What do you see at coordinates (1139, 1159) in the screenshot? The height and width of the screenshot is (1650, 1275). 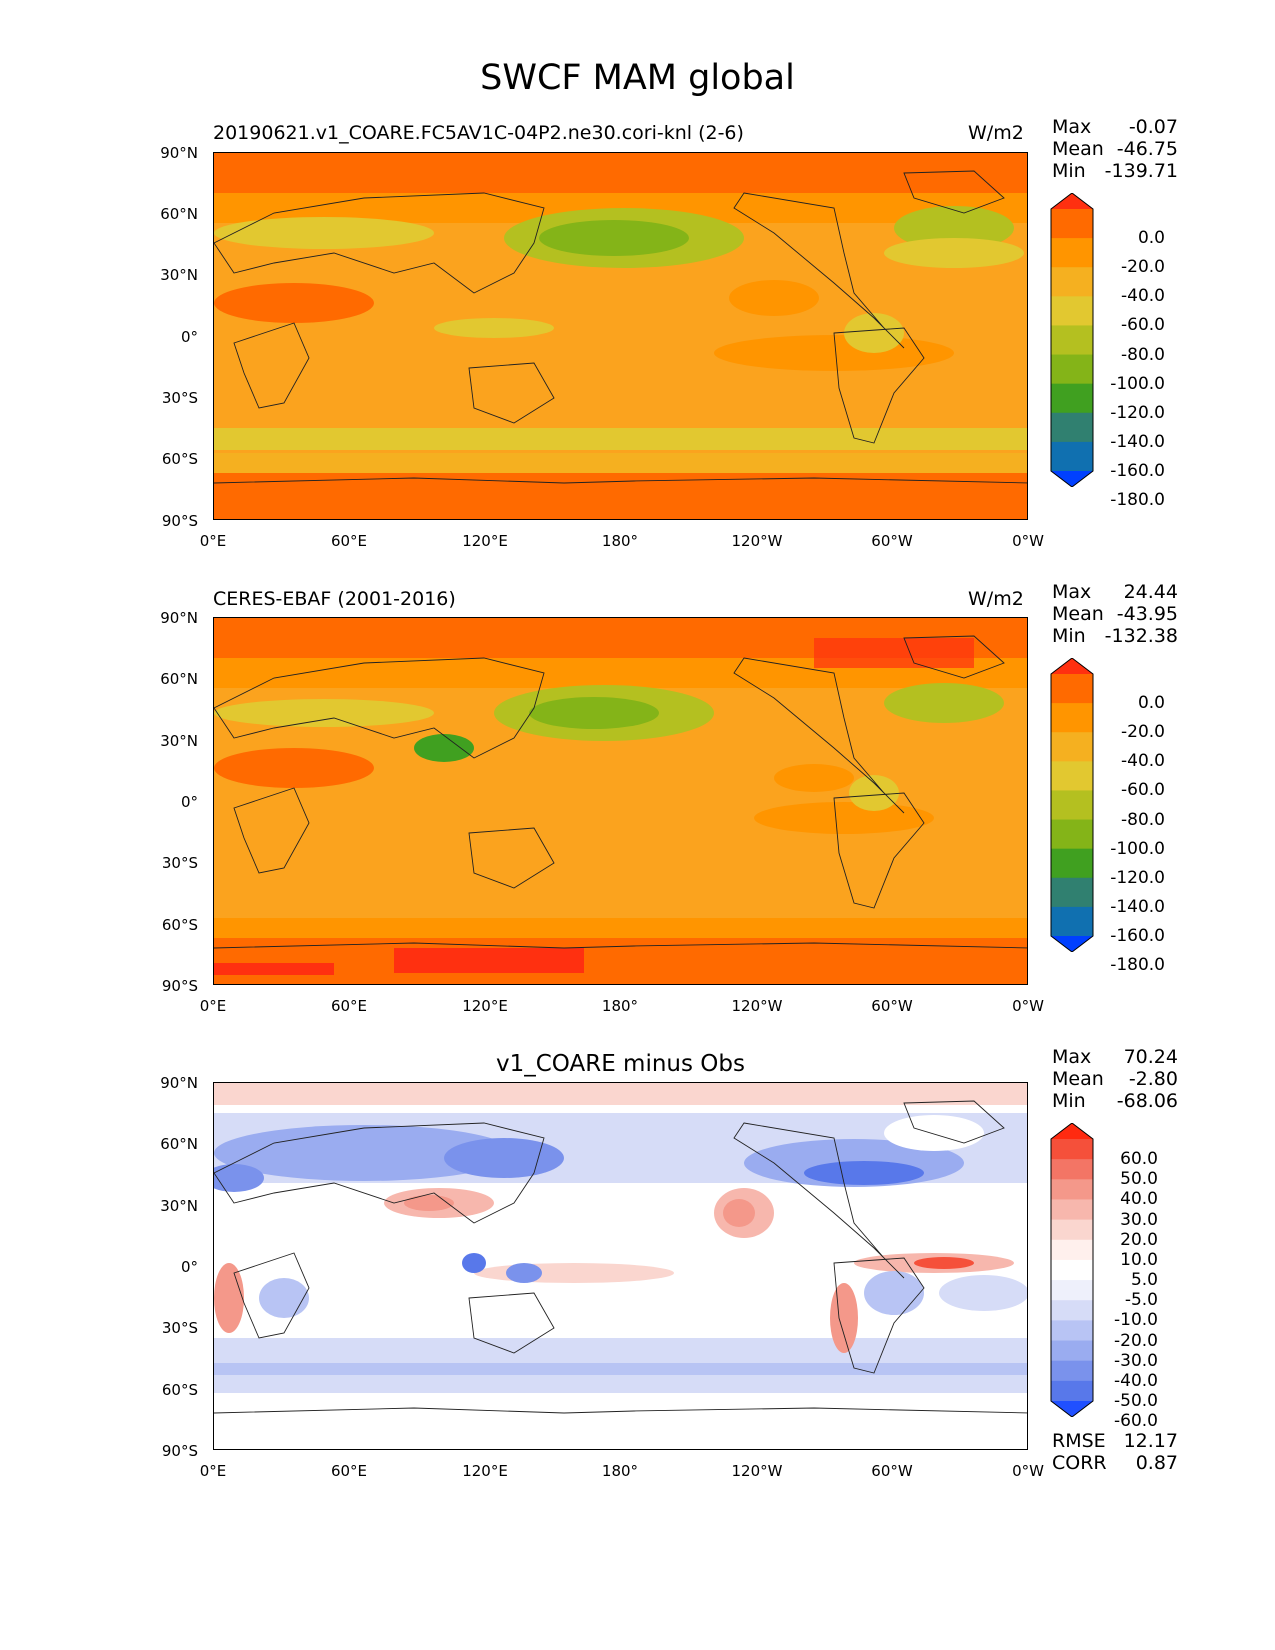 I see `colorbar-tick-label: 60.0` at bounding box center [1139, 1159].